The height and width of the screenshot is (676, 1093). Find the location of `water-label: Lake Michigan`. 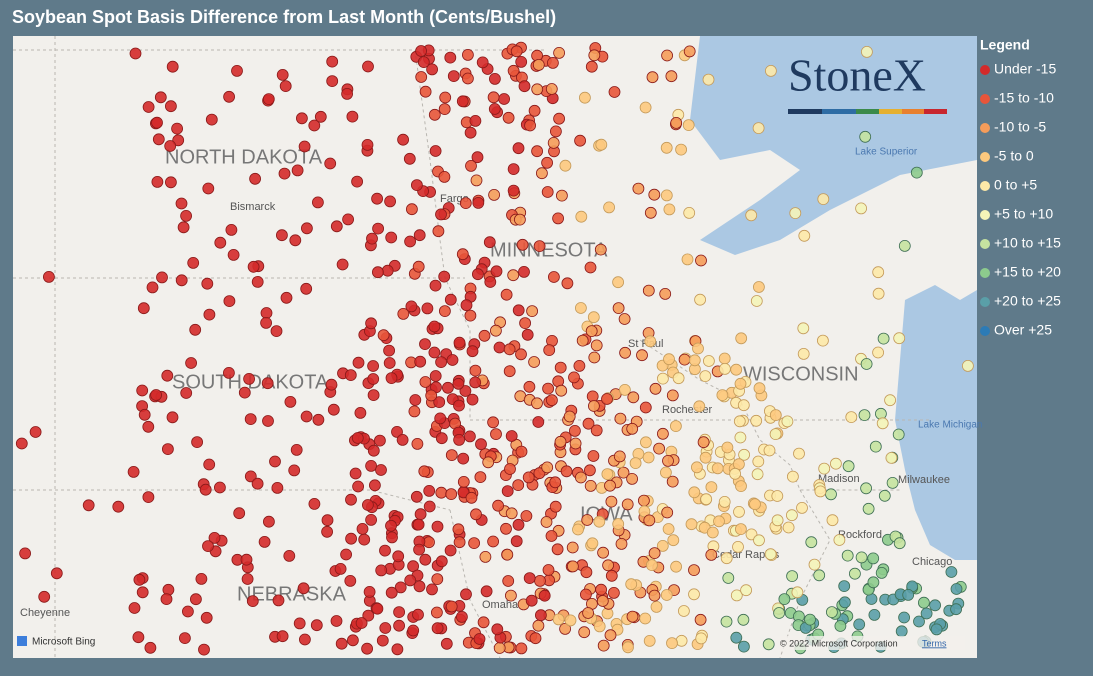

water-label: Lake Michigan is located at coordinates (950, 425).